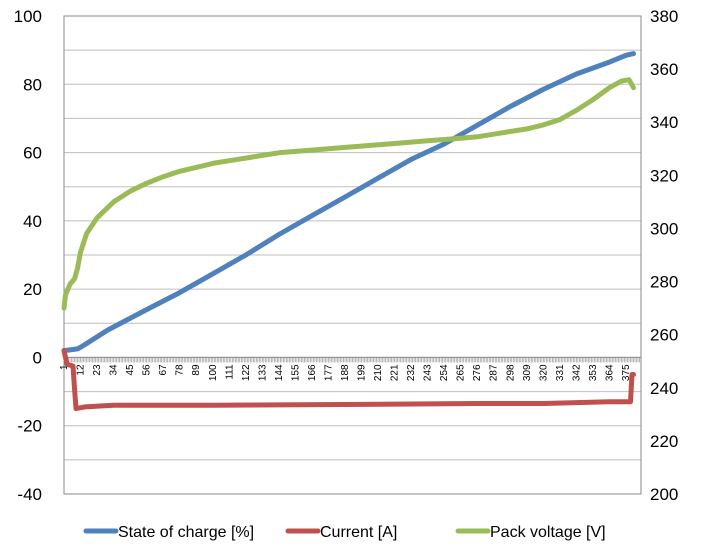  I want to click on y-right-tick-label: 200, so click(664, 494).